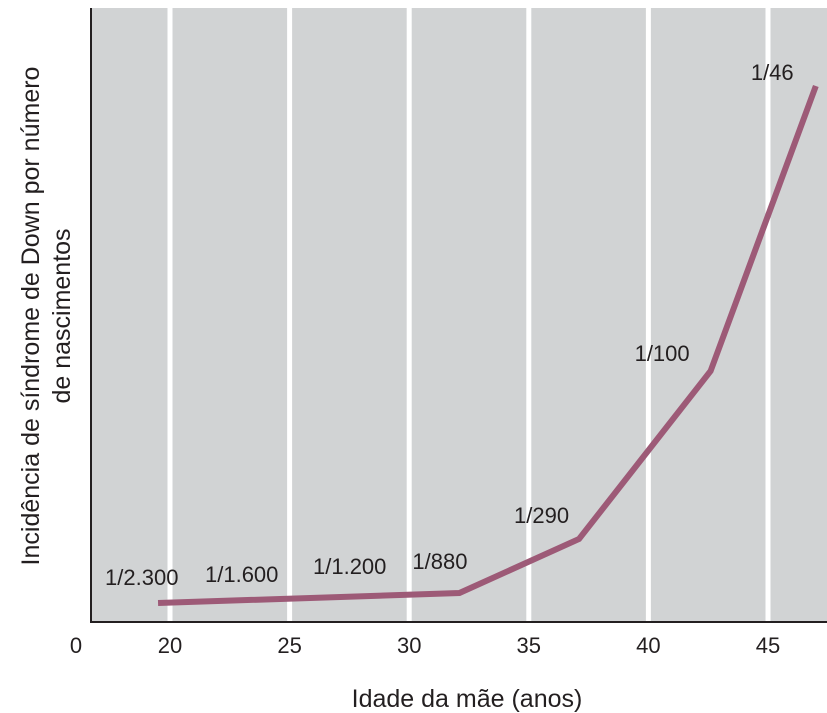  I want to click on x-tick-label-25: 25, so click(289, 645).